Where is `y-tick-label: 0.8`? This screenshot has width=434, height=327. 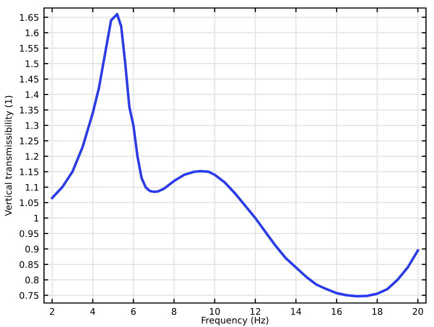 y-tick-label: 0.8 is located at coordinates (32, 280).